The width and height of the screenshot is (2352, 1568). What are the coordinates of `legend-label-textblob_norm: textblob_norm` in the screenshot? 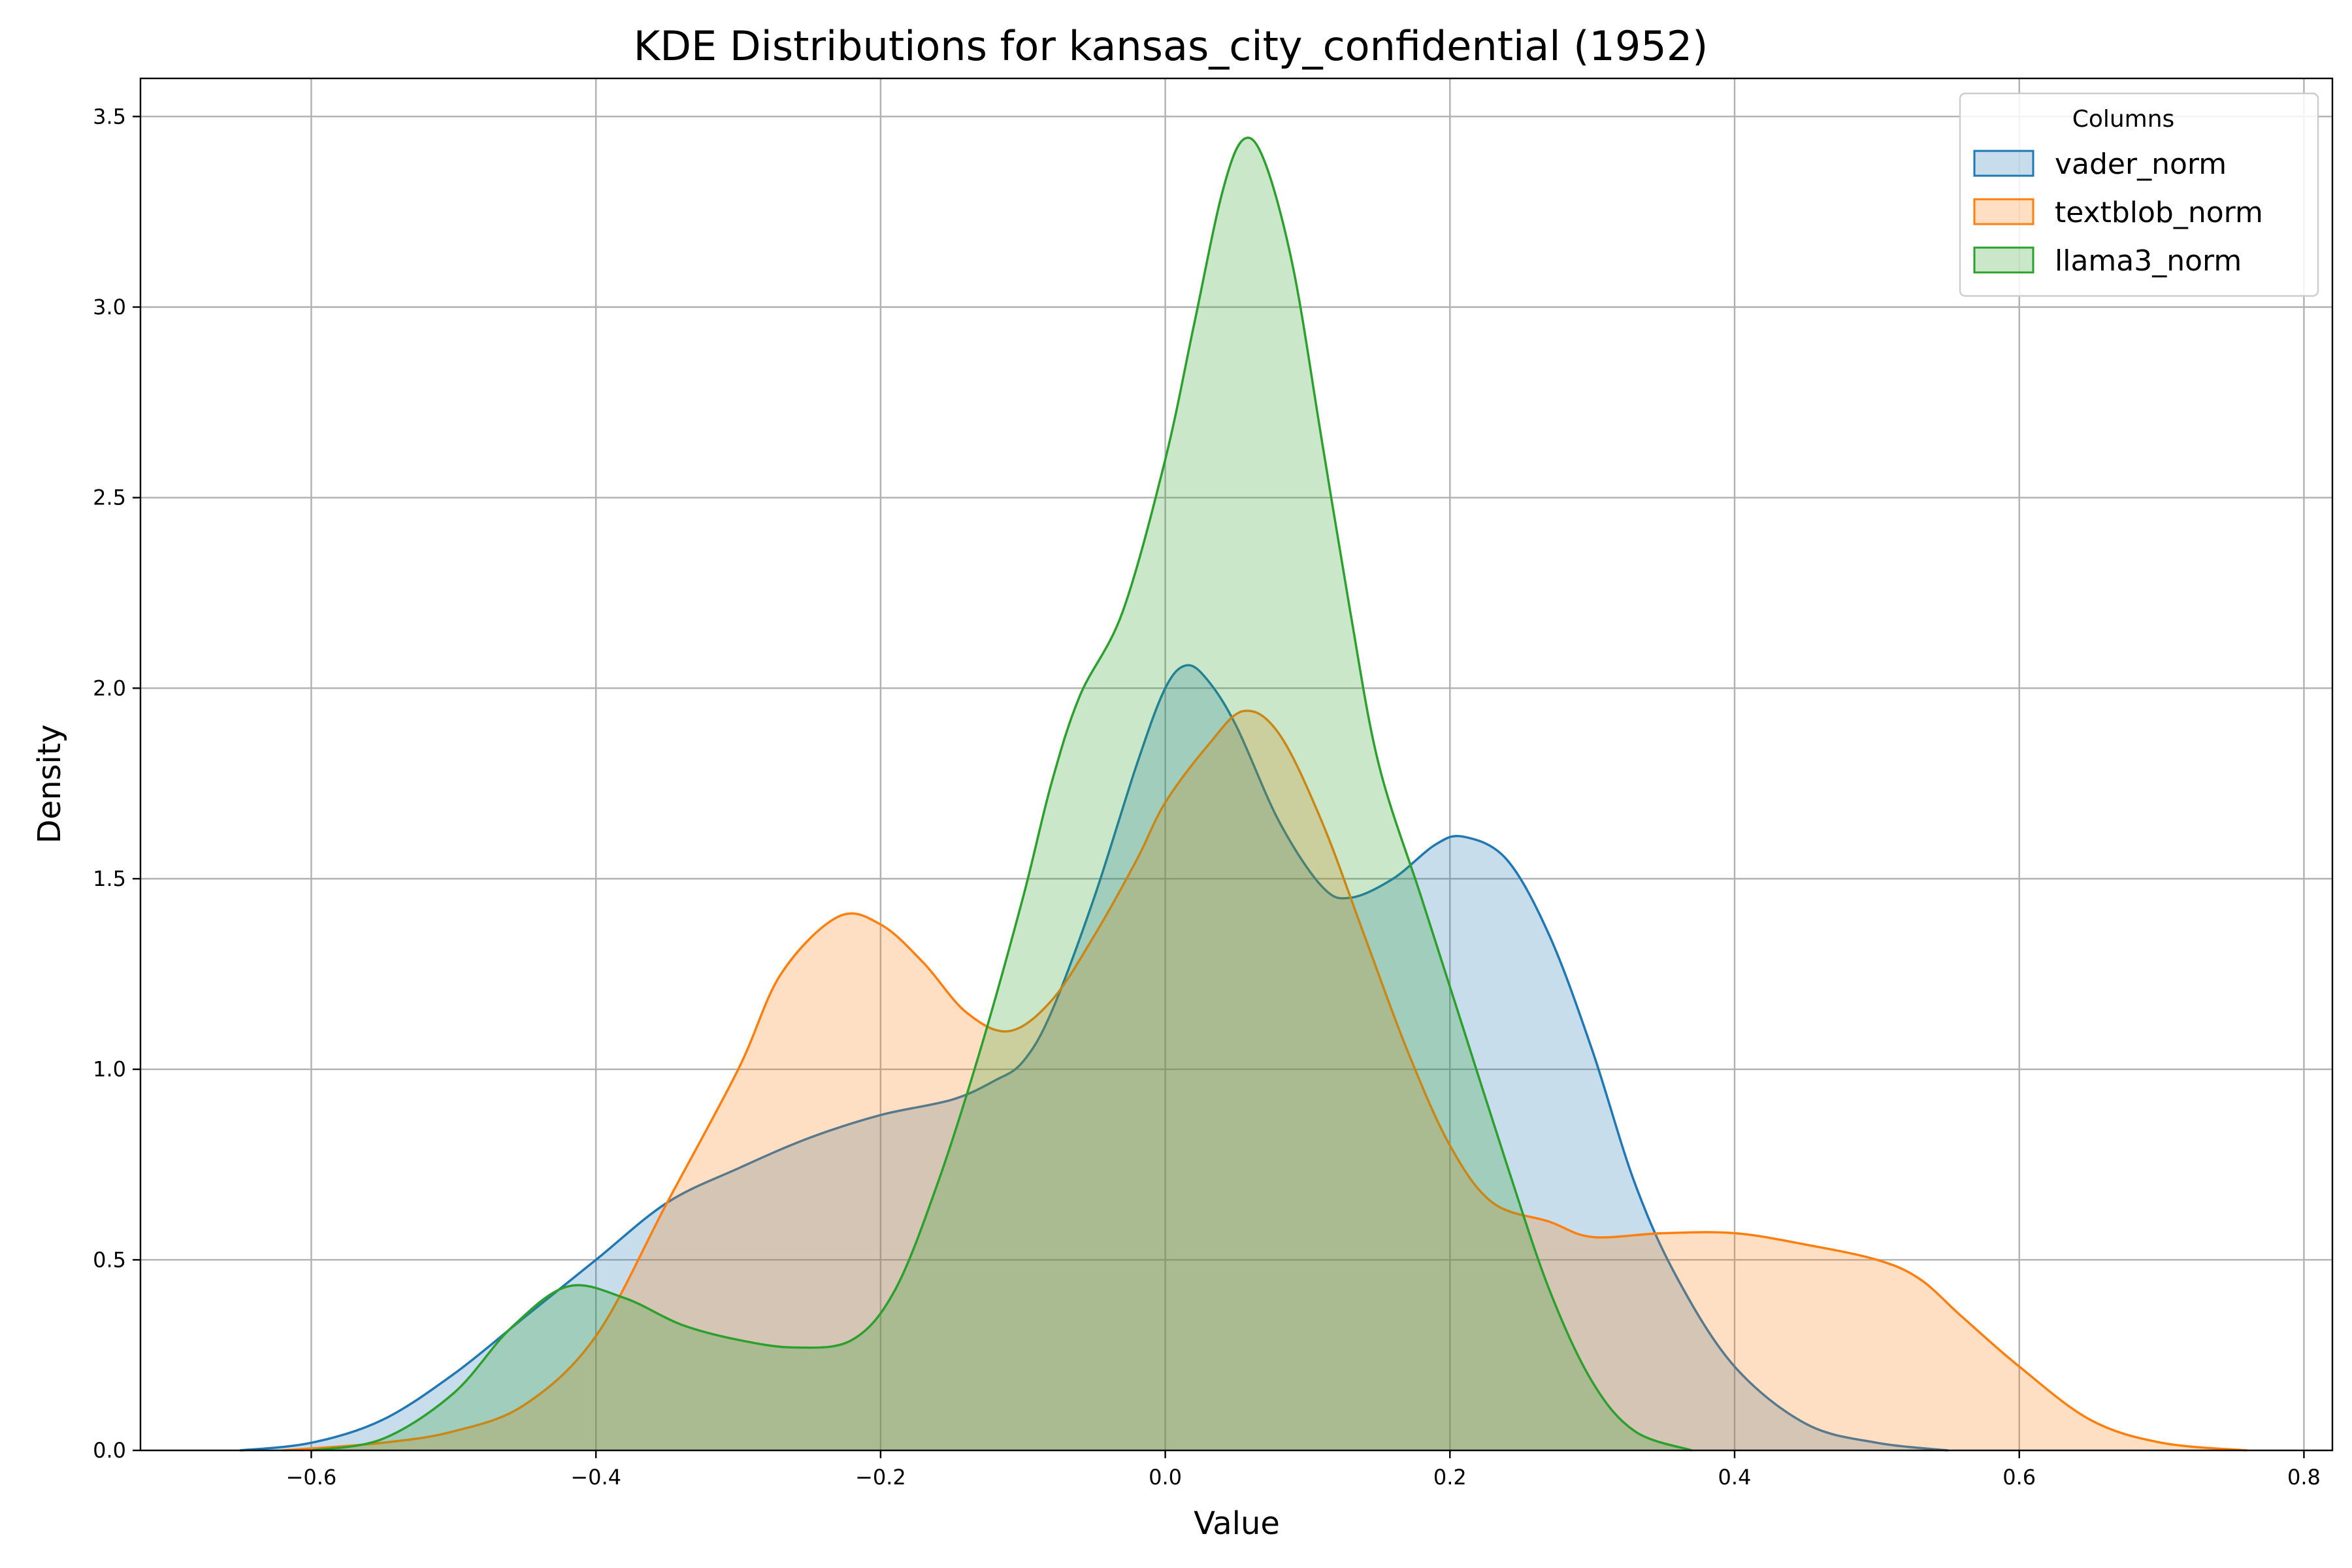 It's located at (2159, 212).